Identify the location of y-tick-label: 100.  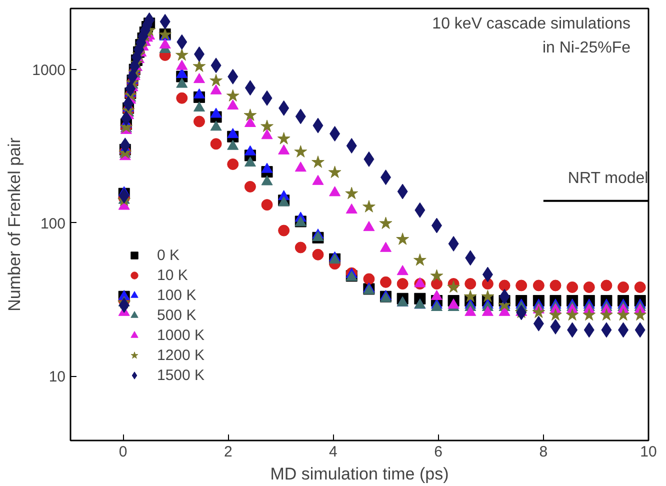
(53, 223).